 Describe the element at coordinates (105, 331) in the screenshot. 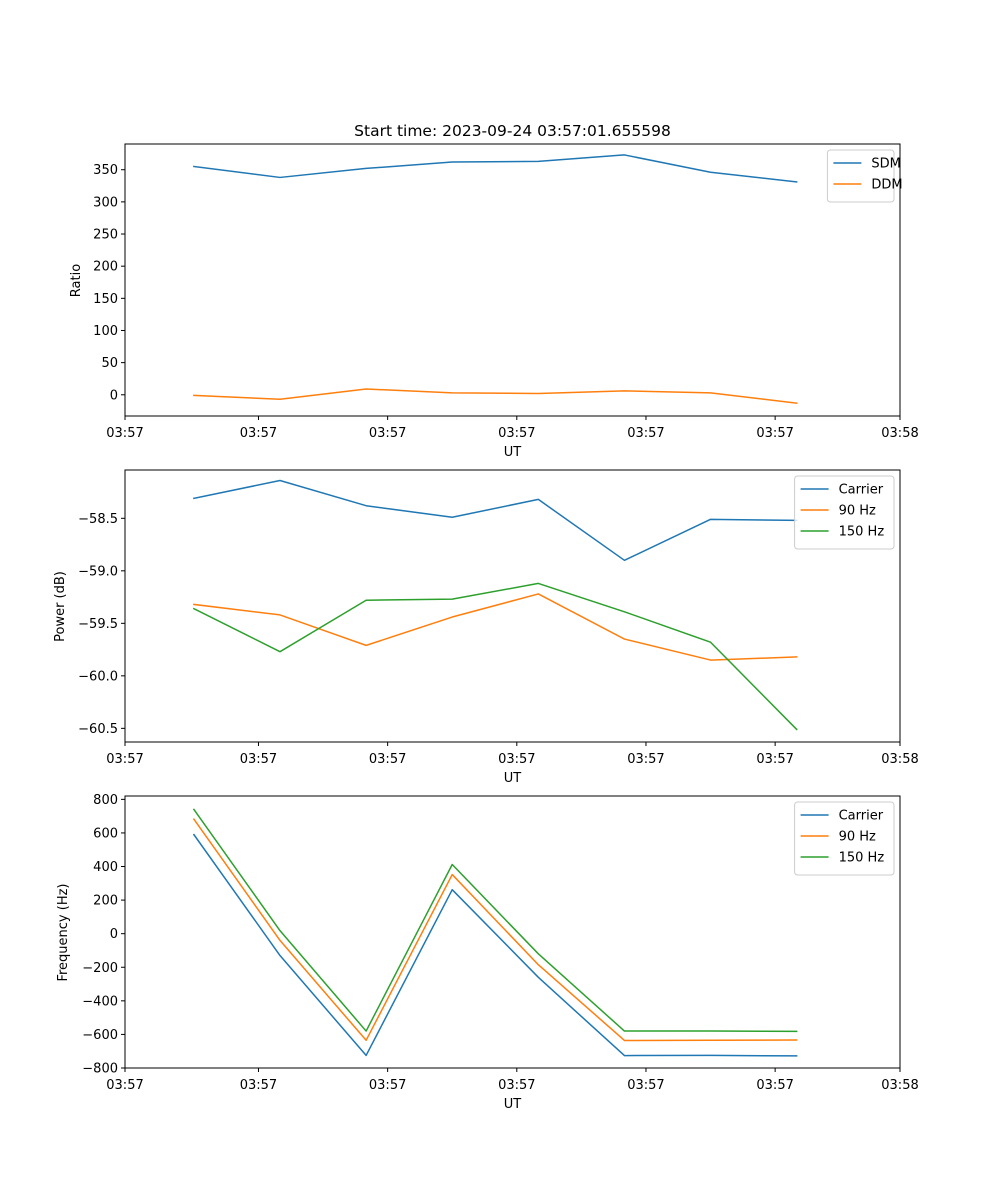

I see `y-tick-label: 100` at that location.